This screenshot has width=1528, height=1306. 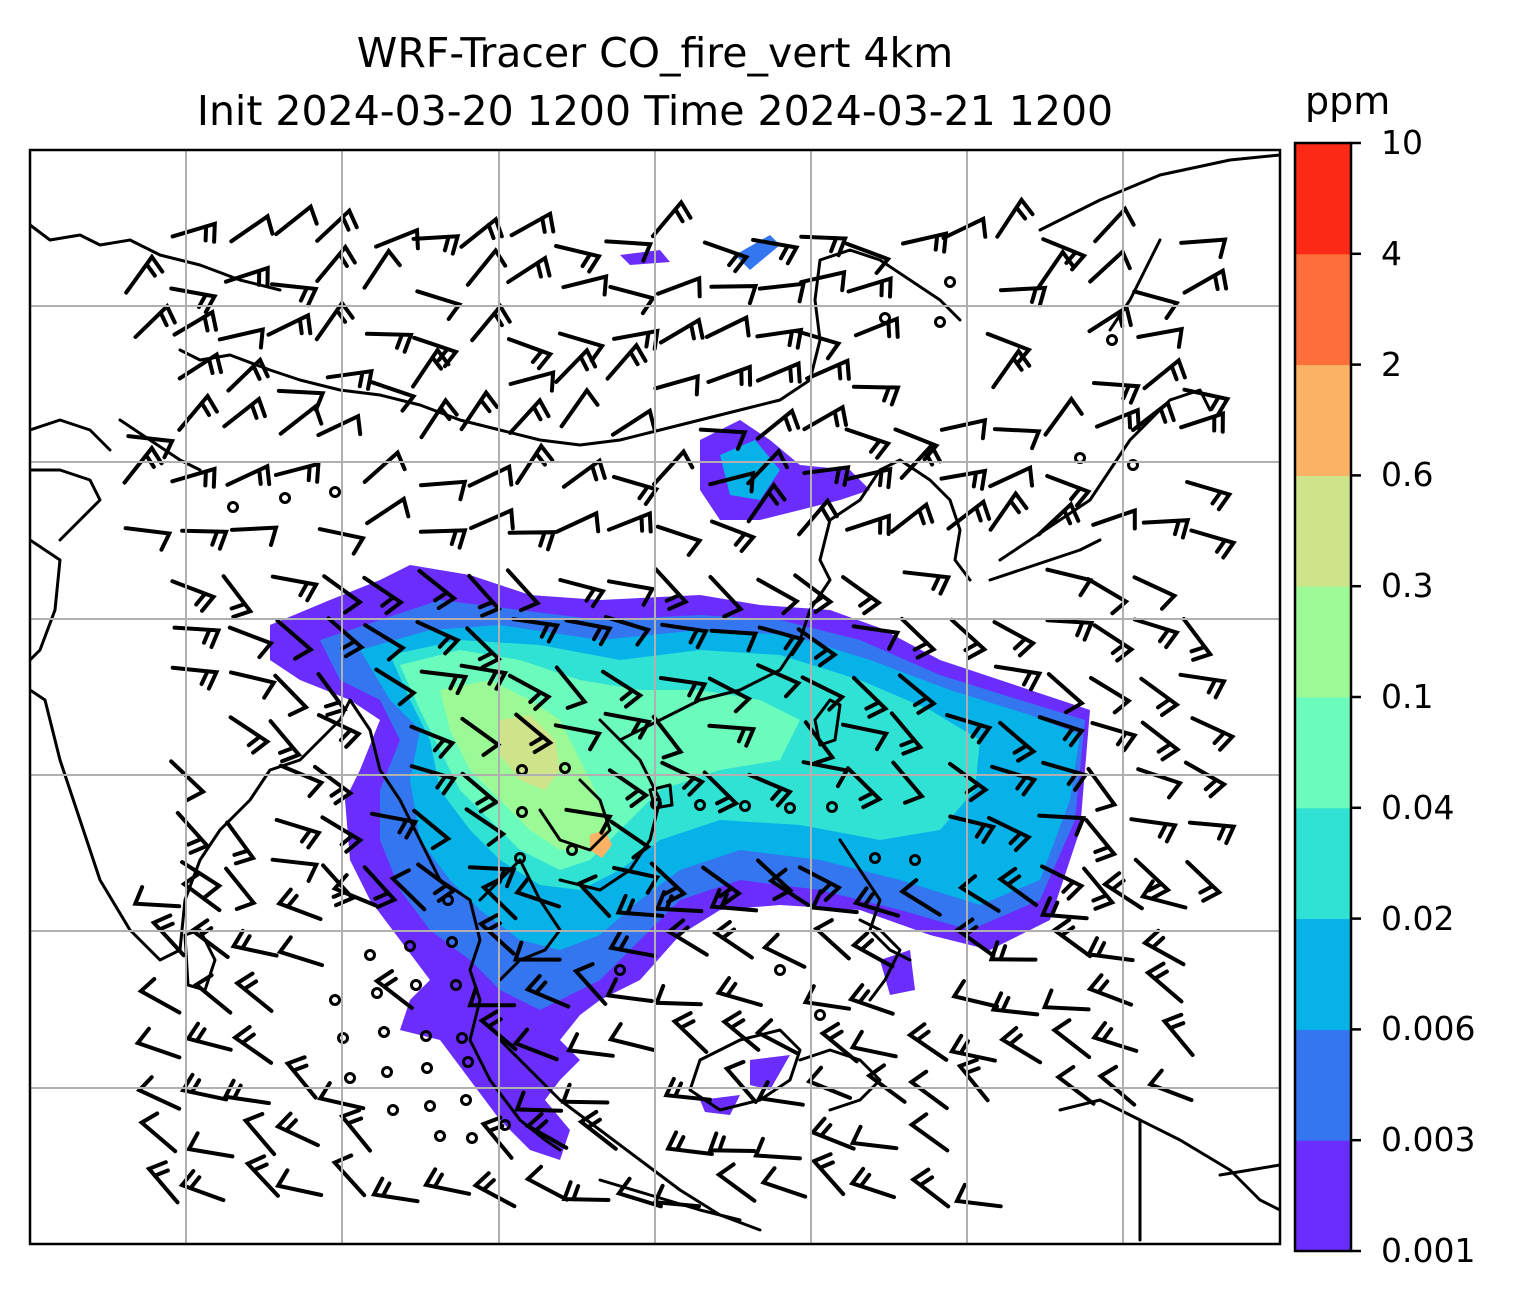 I want to click on plume-level-0.3, so click(x=530, y=752).